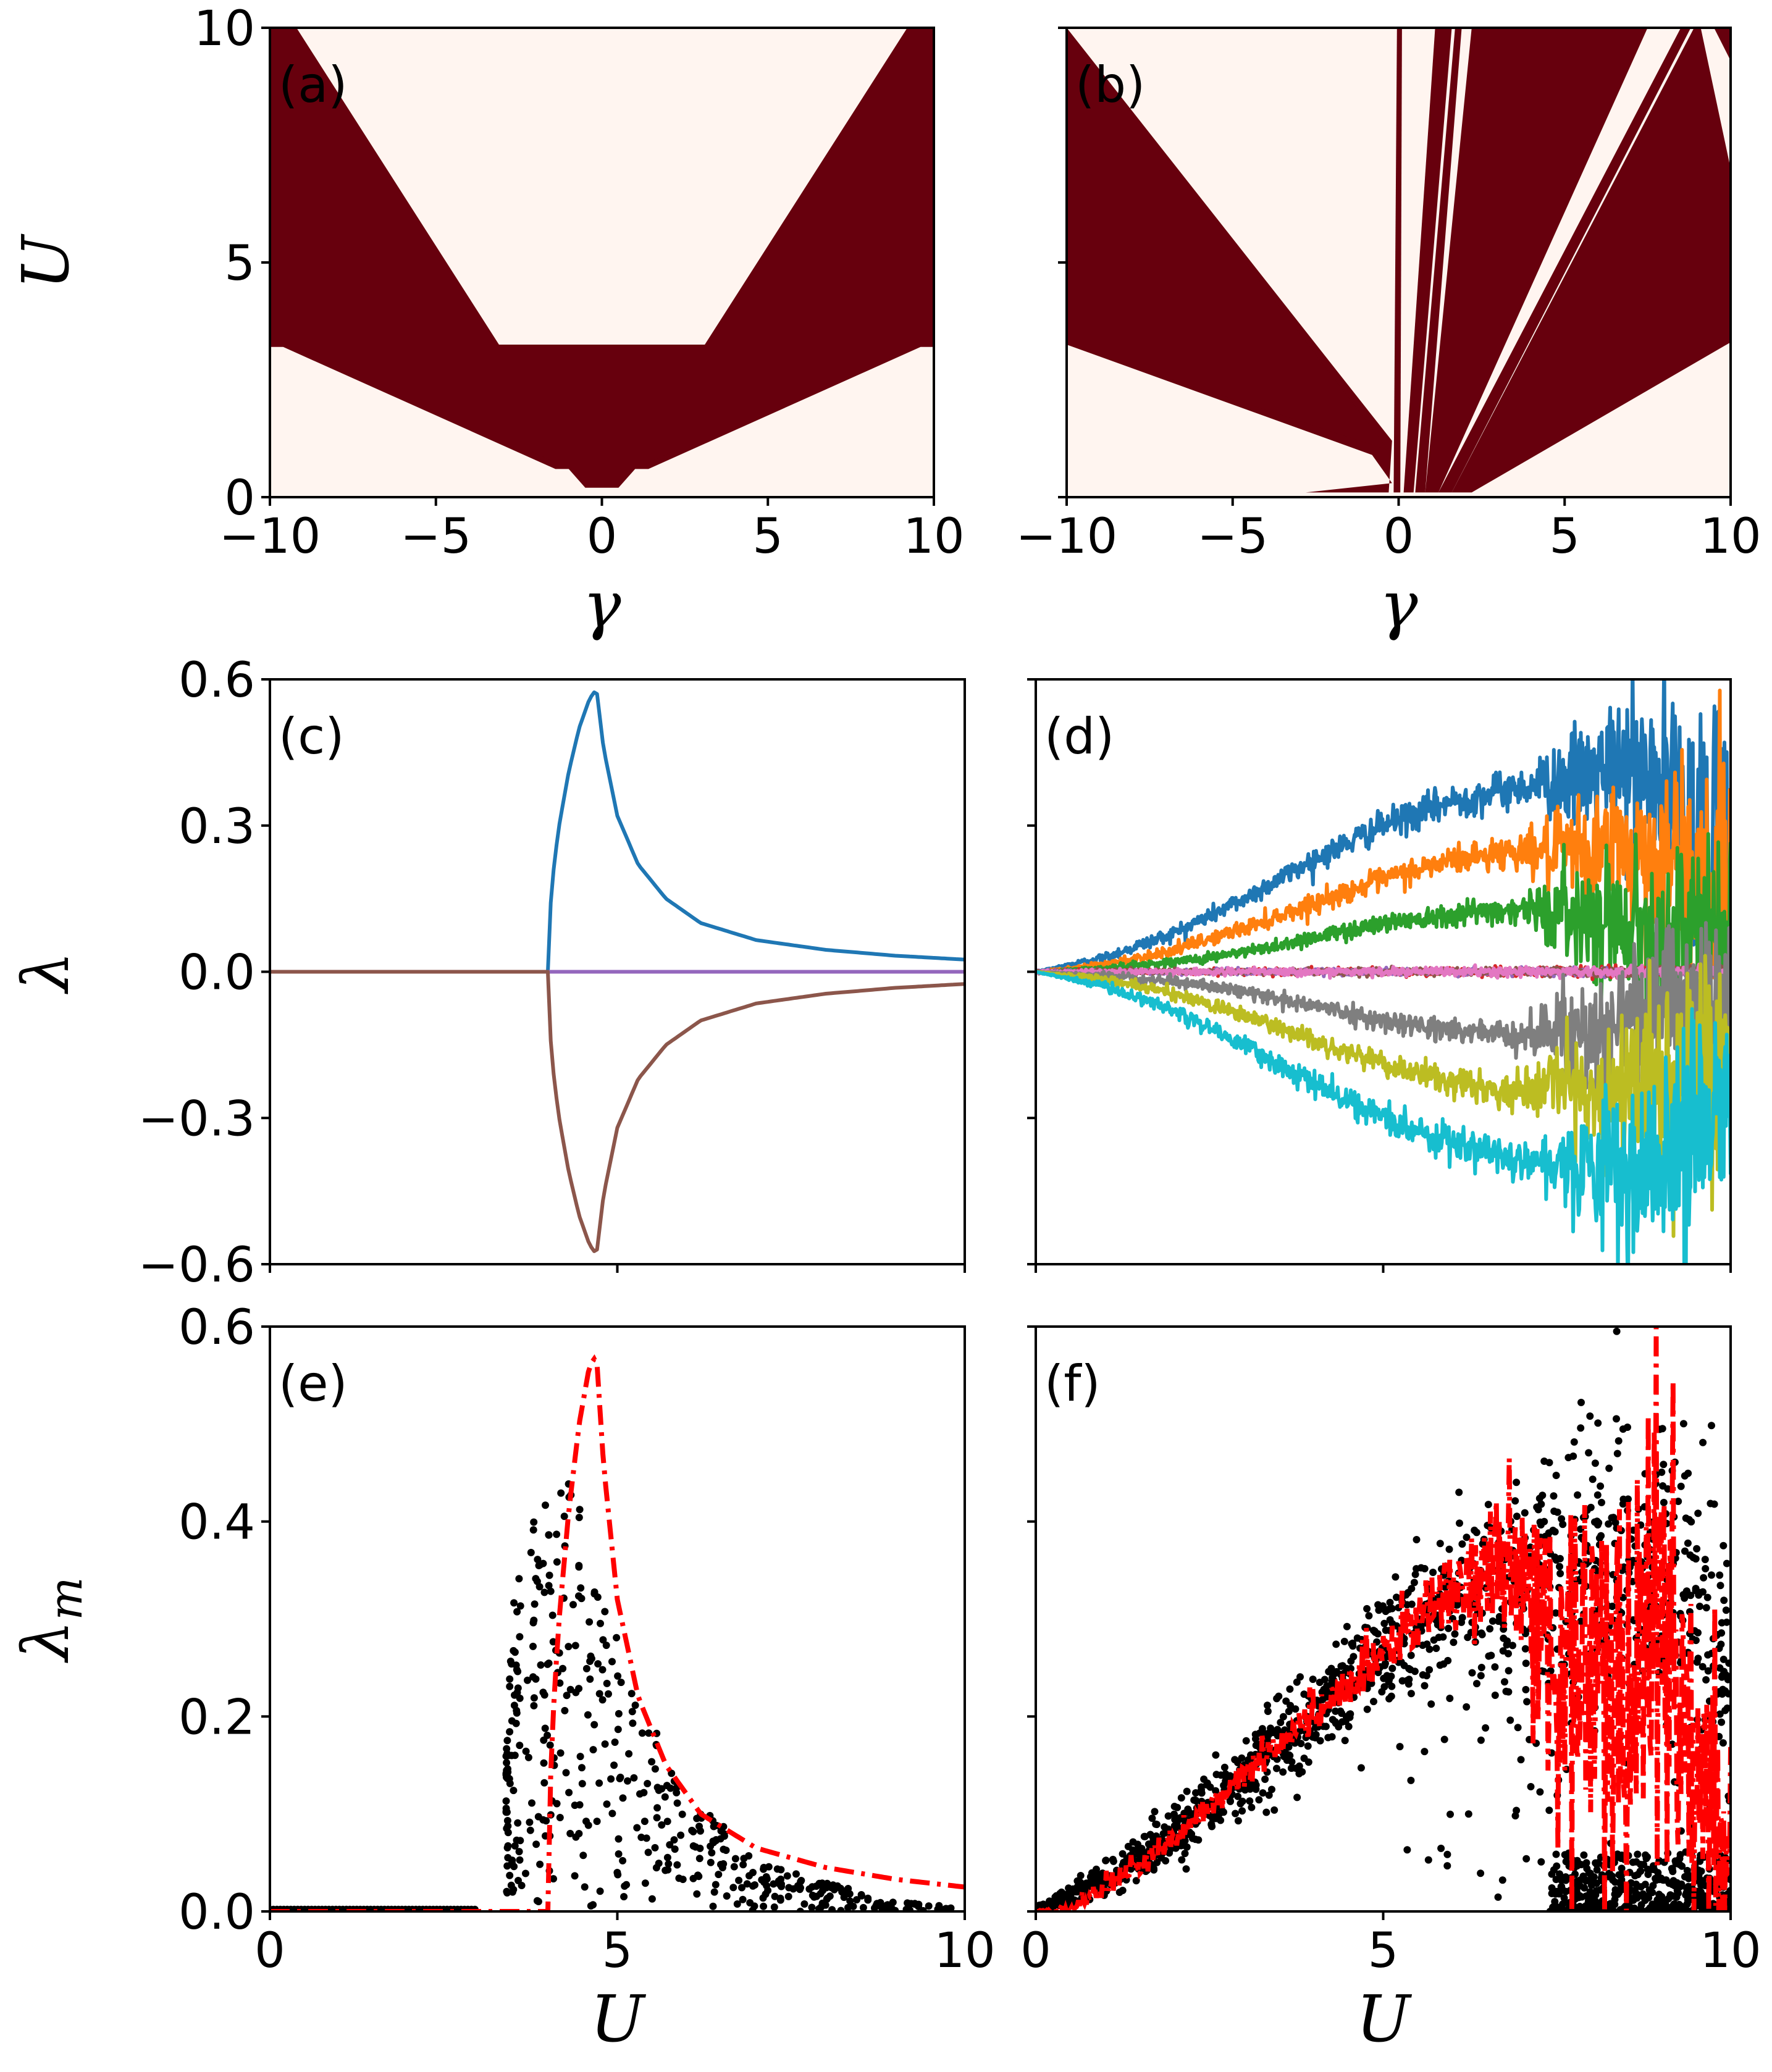 Image resolution: width=1772 pixels, height=2072 pixels. I want to click on y-axis-label: λm, so click(50, 1620).